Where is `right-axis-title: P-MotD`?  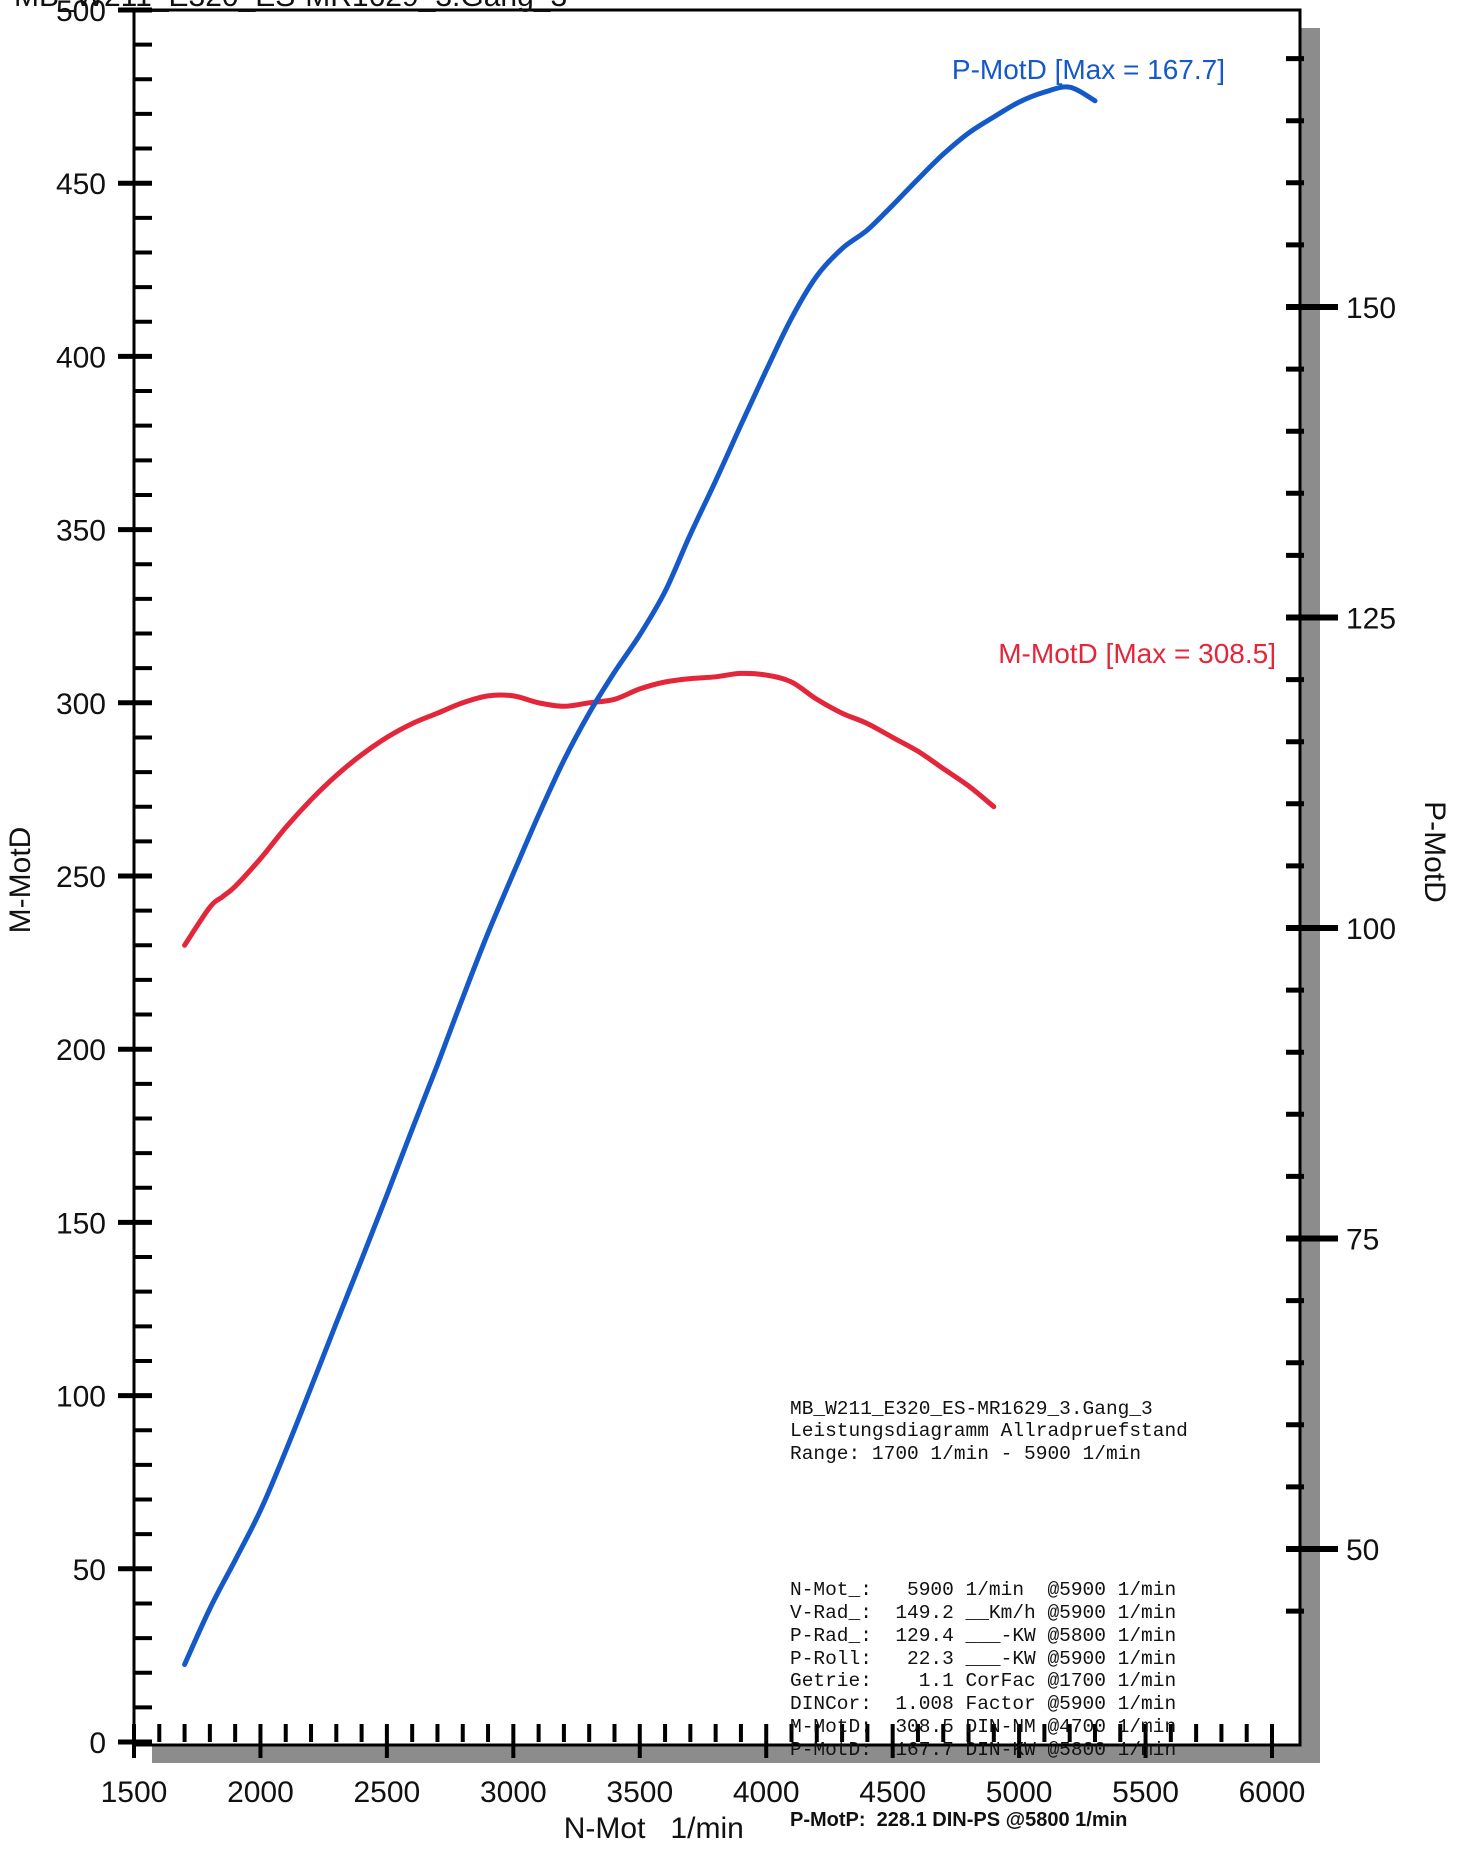 right-axis-title: P-MotD is located at coordinates (1434, 852).